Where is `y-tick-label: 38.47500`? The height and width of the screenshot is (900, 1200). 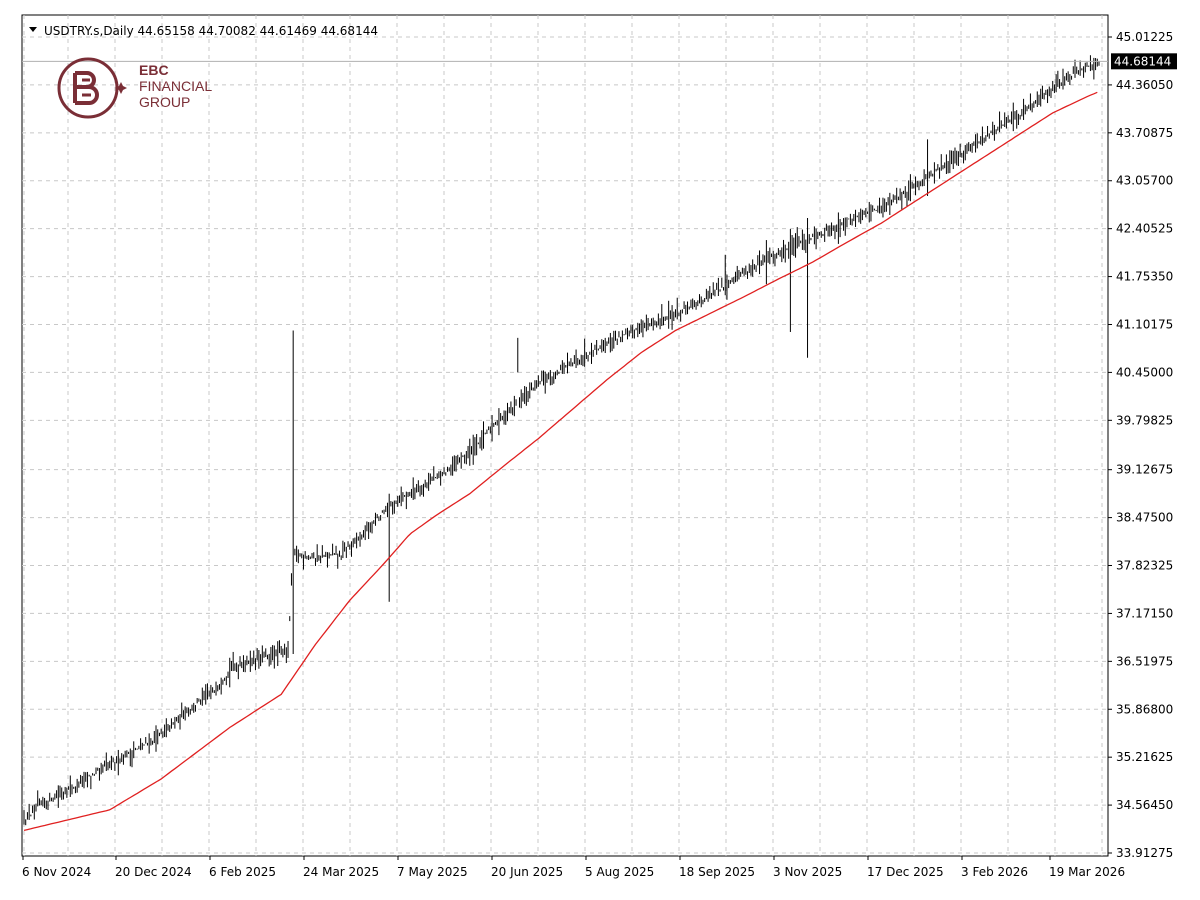 y-tick-label: 38.47500 is located at coordinates (1144, 518).